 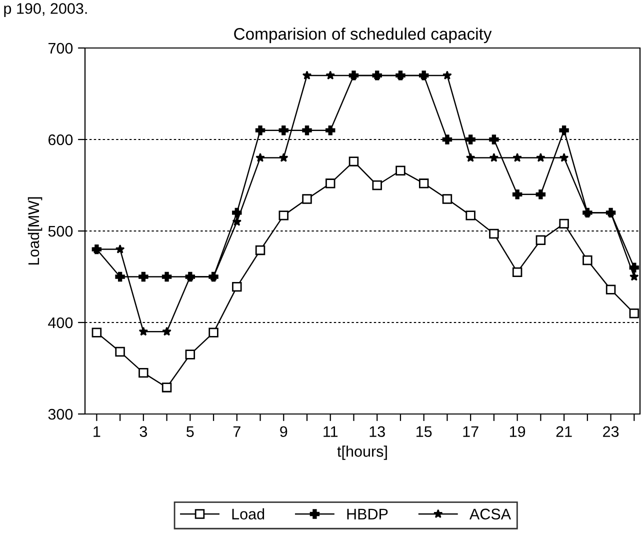 I want to click on y-tick-label: 400, so click(x=60, y=322).